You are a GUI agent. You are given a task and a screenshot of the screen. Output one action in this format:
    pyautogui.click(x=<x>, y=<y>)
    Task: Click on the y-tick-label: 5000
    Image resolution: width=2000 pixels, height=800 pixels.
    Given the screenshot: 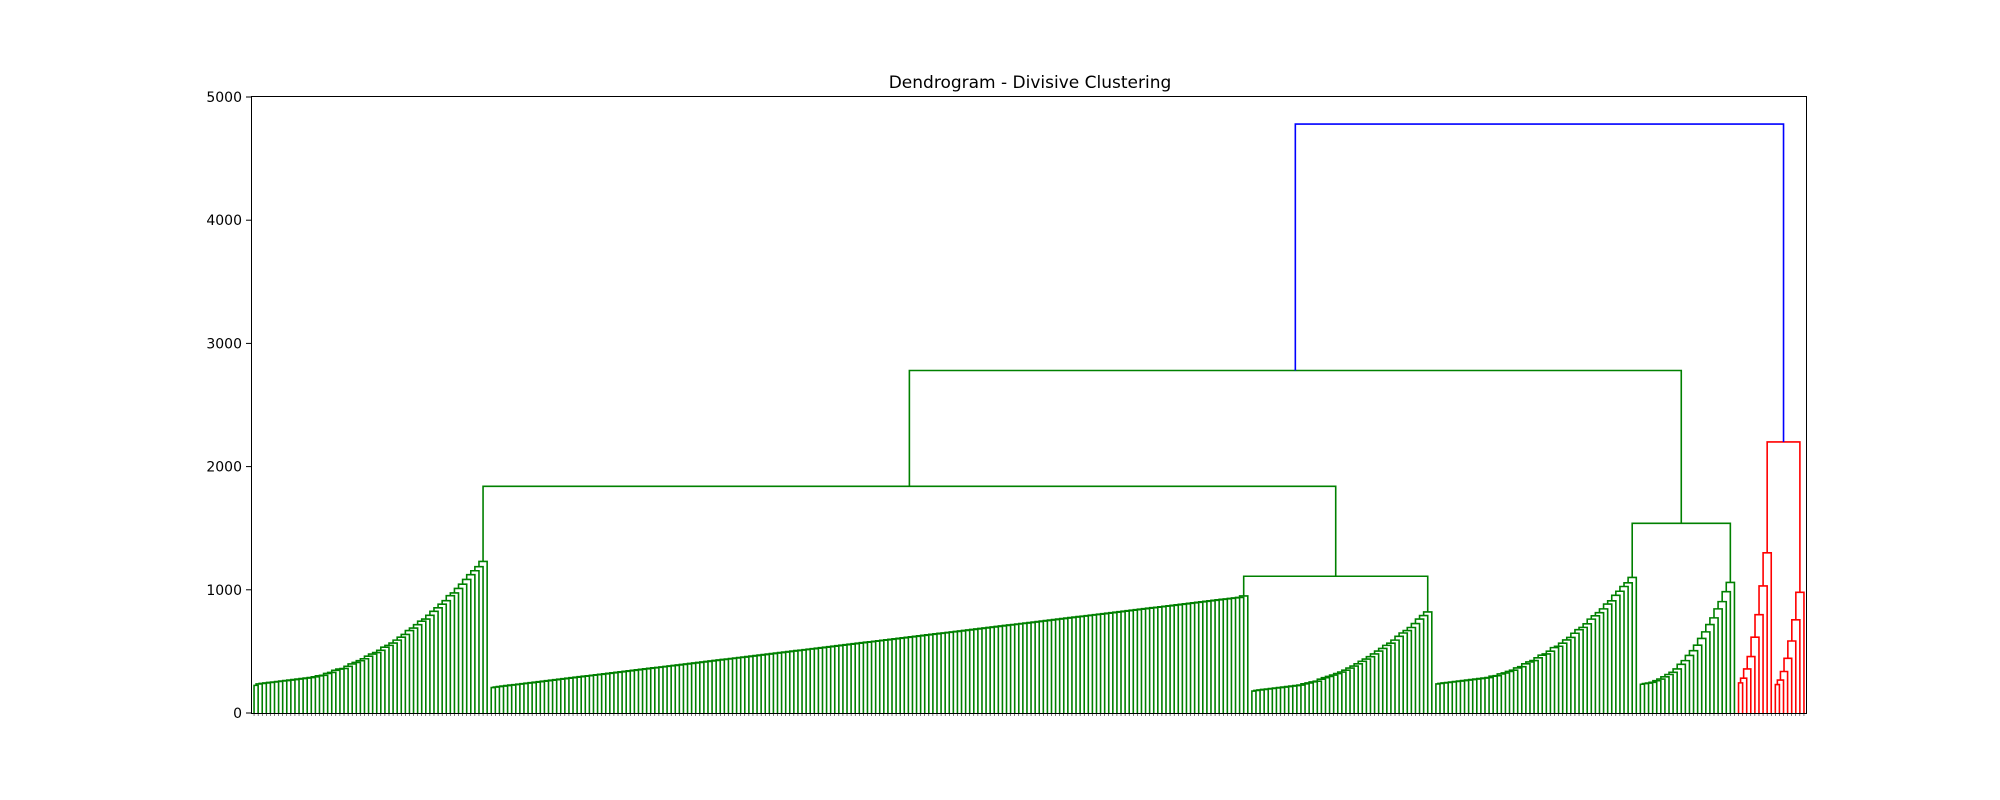 What is the action you would take?
    pyautogui.click(x=224, y=98)
    